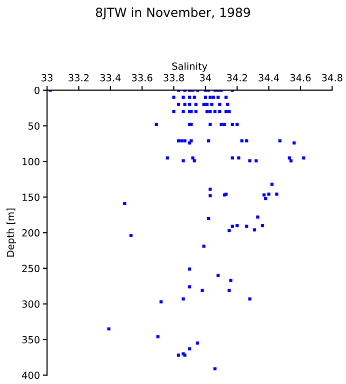 Image resolution: width=346 pixels, height=384 pixels. I want to click on x-tick-label: 34.2, so click(237, 78).